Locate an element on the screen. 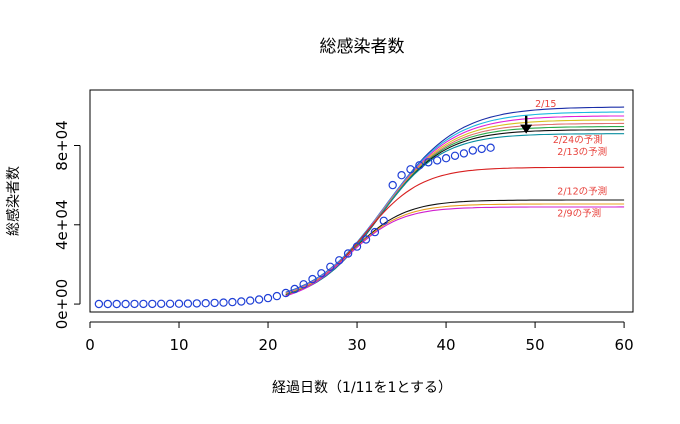  y-tick-label: 8e+04 is located at coordinates (62, 145).